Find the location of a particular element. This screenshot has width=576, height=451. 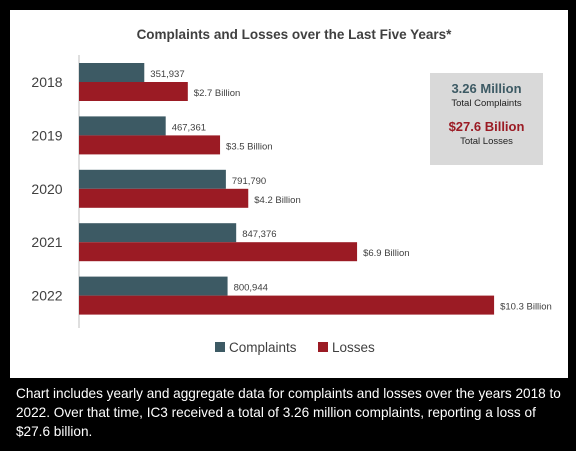

complaints-data-label: 791,790 is located at coordinates (249, 181).